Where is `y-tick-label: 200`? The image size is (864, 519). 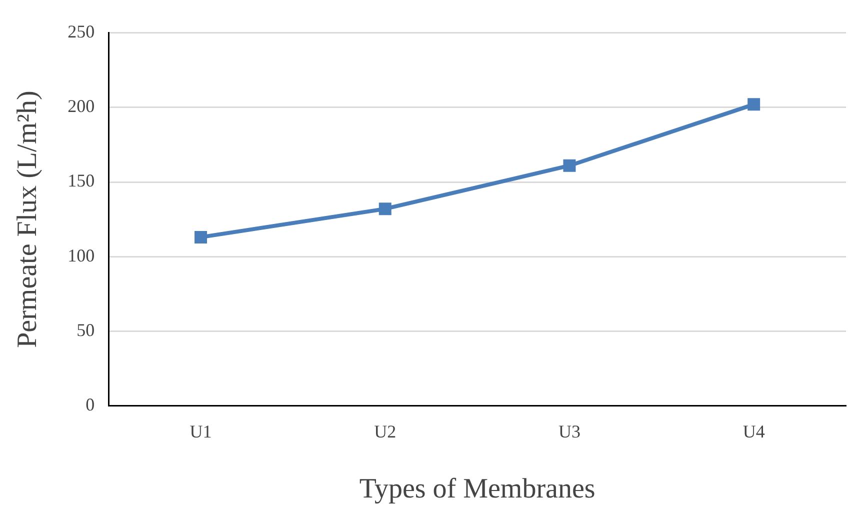 y-tick-label: 200 is located at coordinates (81, 106).